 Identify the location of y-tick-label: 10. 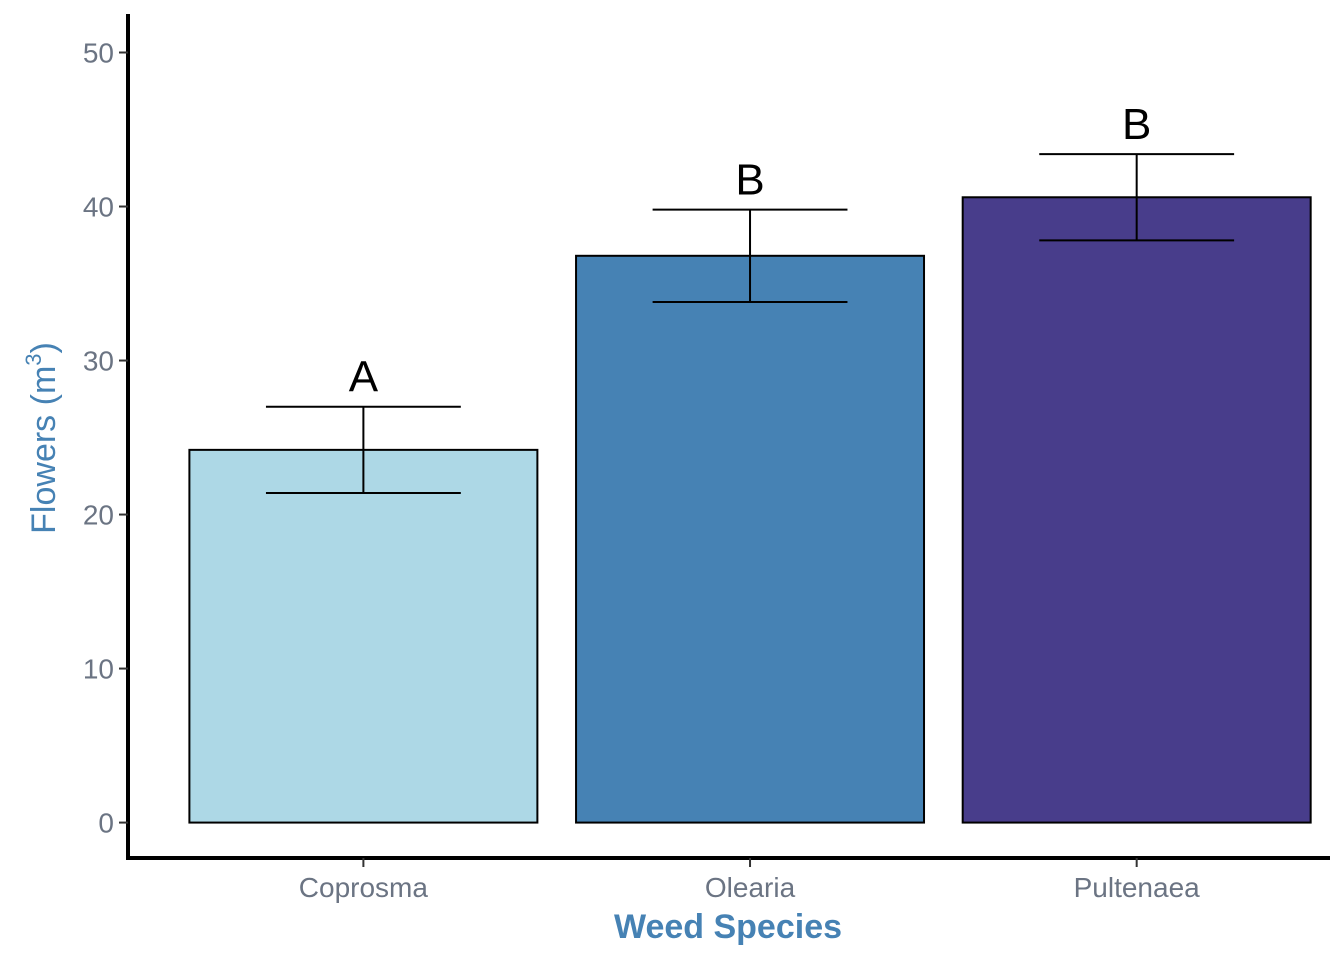
(98, 669).